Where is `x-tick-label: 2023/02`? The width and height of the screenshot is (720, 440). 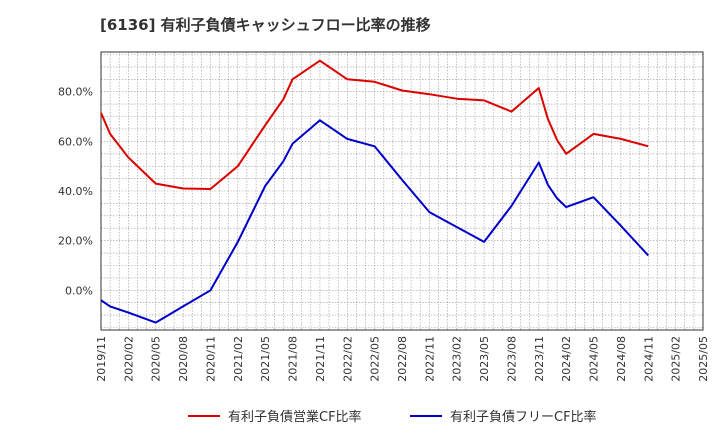 x-tick-label: 2023/02 is located at coordinates (457, 359).